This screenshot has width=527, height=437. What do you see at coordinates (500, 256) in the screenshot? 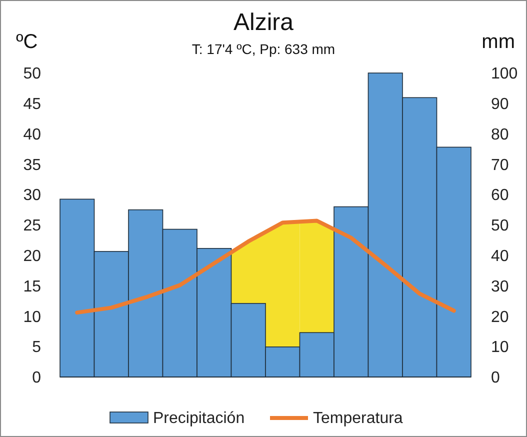
I see `y2-tick-label: 40` at bounding box center [500, 256].